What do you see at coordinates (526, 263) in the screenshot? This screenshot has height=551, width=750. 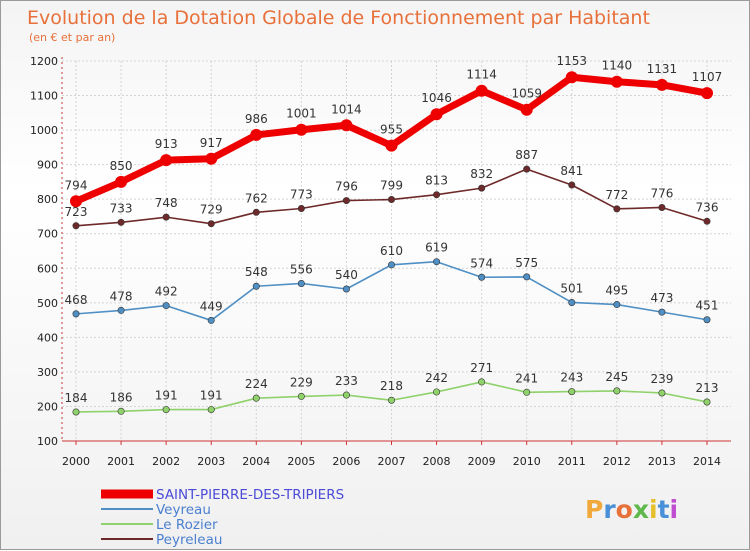 I see `data-label: 575` at bounding box center [526, 263].